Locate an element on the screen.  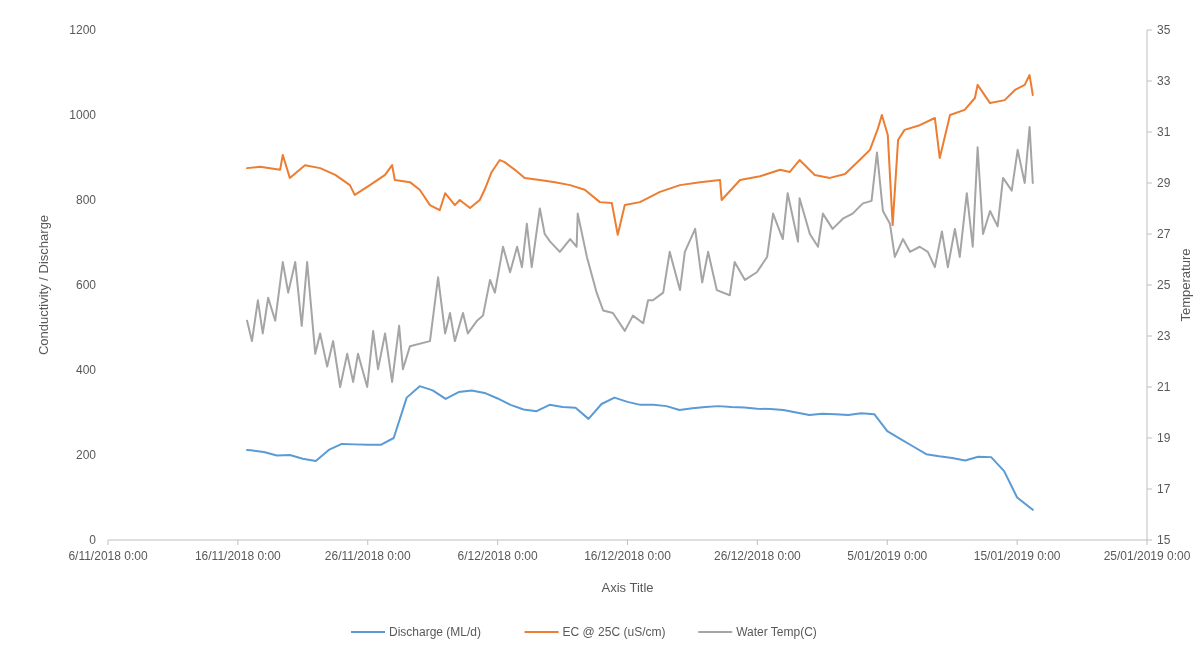
x-axis-title: Axis Title is located at coordinates (627, 587).